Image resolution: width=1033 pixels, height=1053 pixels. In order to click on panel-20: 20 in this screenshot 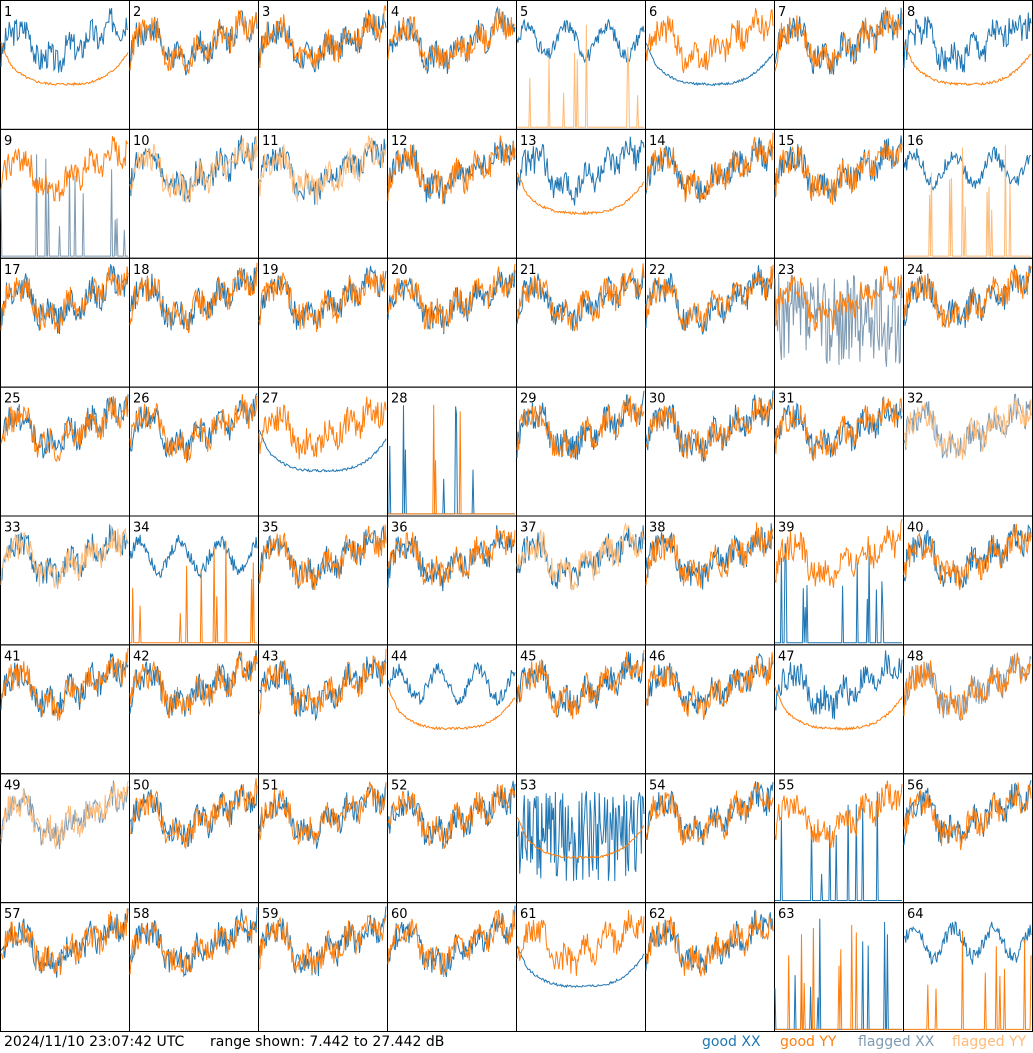, I will do `click(452, 322)`.